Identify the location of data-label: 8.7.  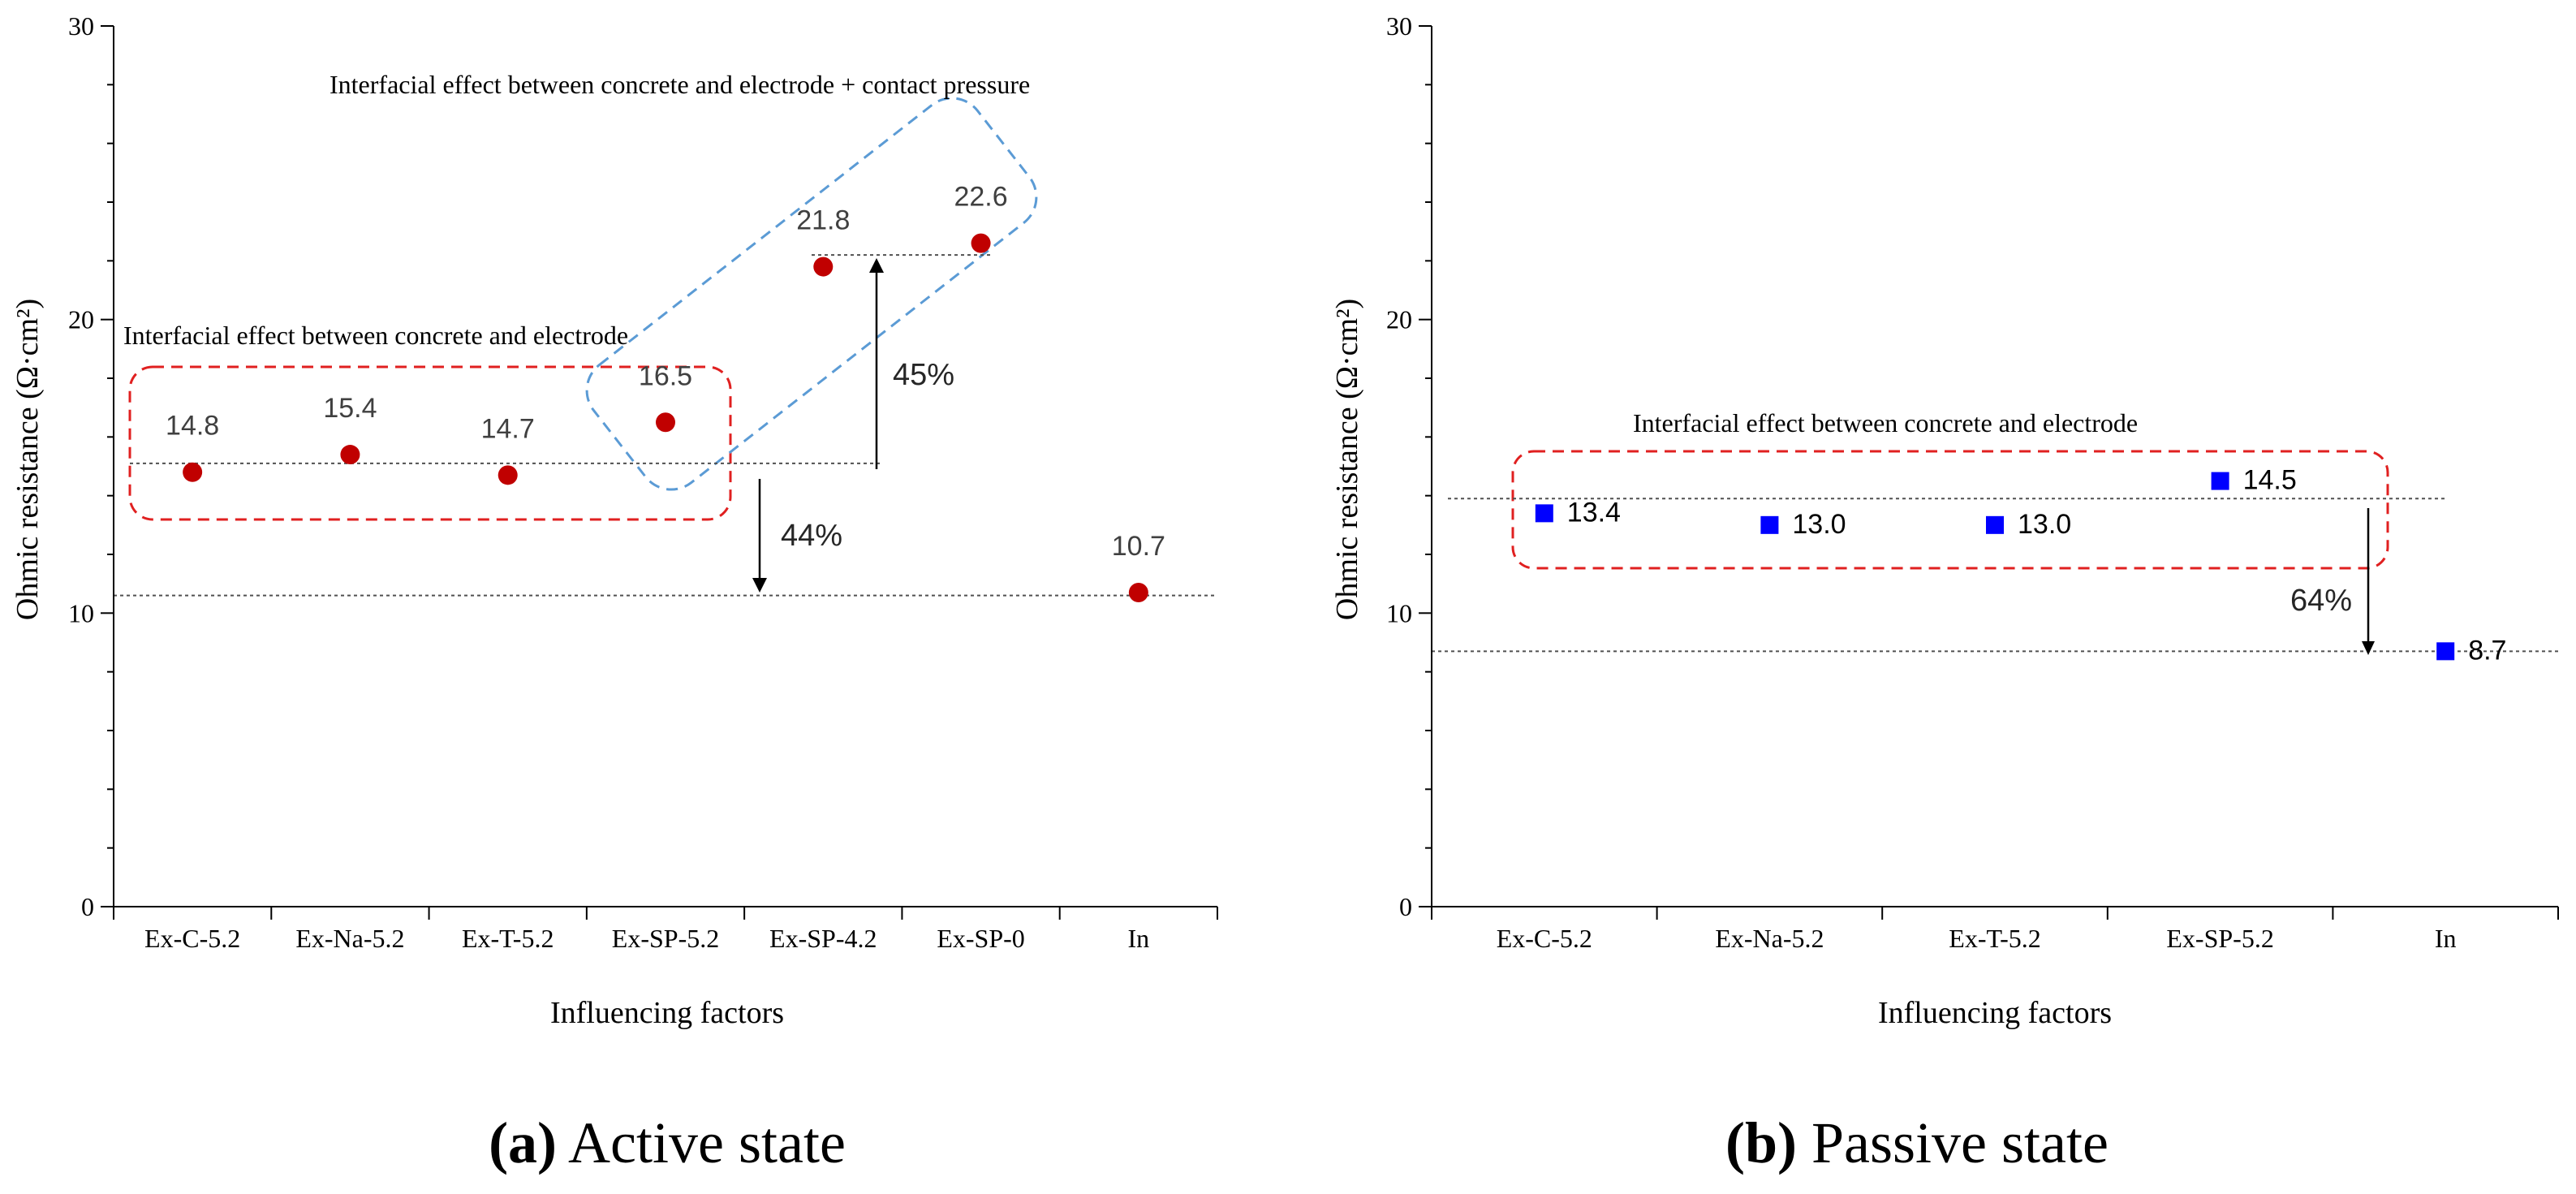
(2487, 650).